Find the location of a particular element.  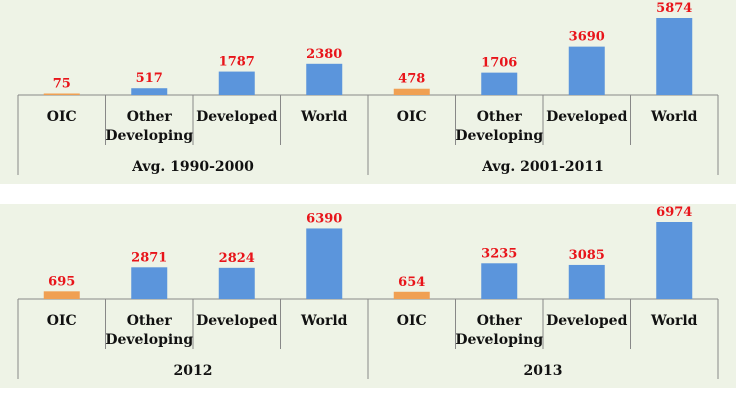

group-label: 2012 is located at coordinates (193, 371).